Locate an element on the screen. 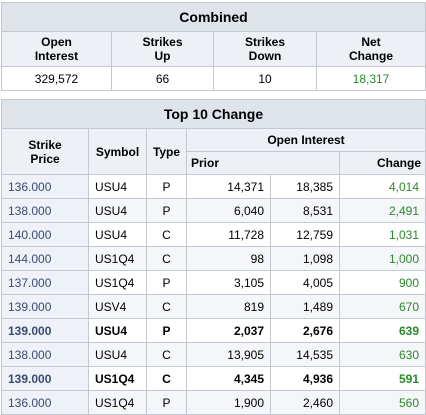  change-cell: 900 is located at coordinates (382, 282).